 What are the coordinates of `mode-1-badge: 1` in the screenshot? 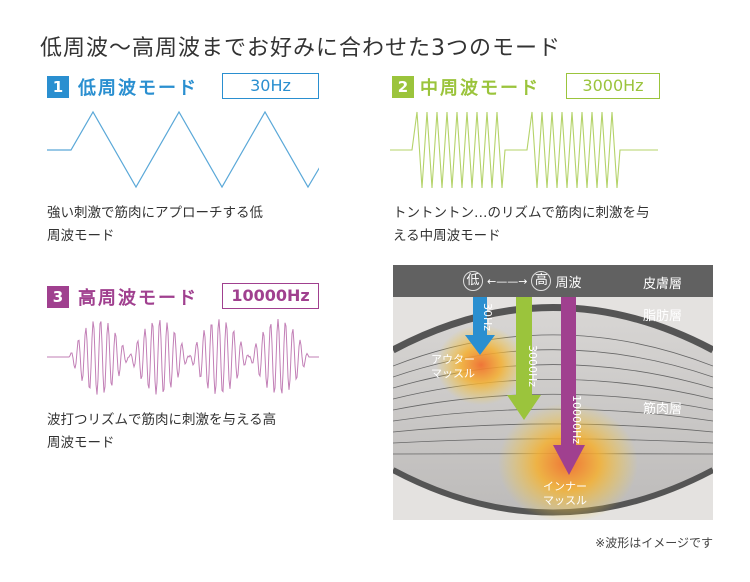 It's located at (58, 87).